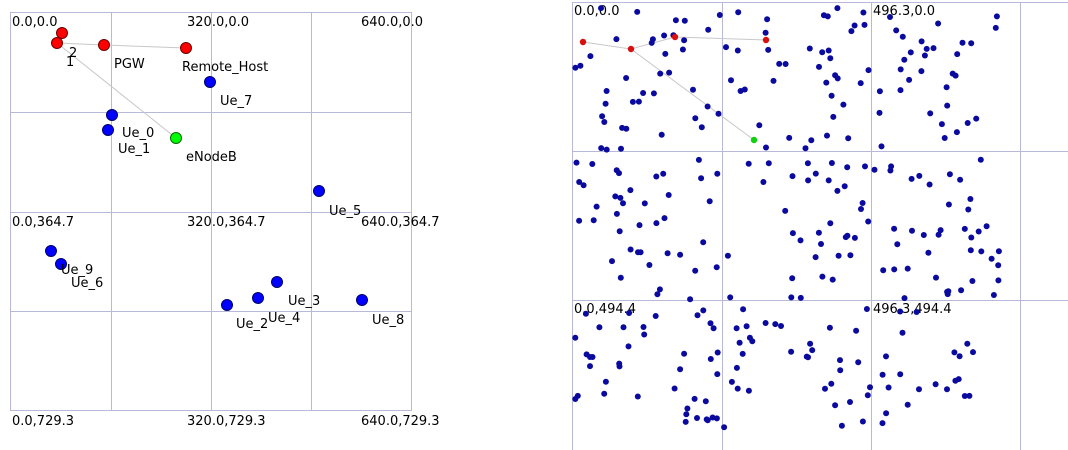 Image resolution: width=1068 pixels, height=450 pixels. What do you see at coordinates (296, 293) in the screenshot?
I see `node-ue3: Ue_3` at bounding box center [296, 293].